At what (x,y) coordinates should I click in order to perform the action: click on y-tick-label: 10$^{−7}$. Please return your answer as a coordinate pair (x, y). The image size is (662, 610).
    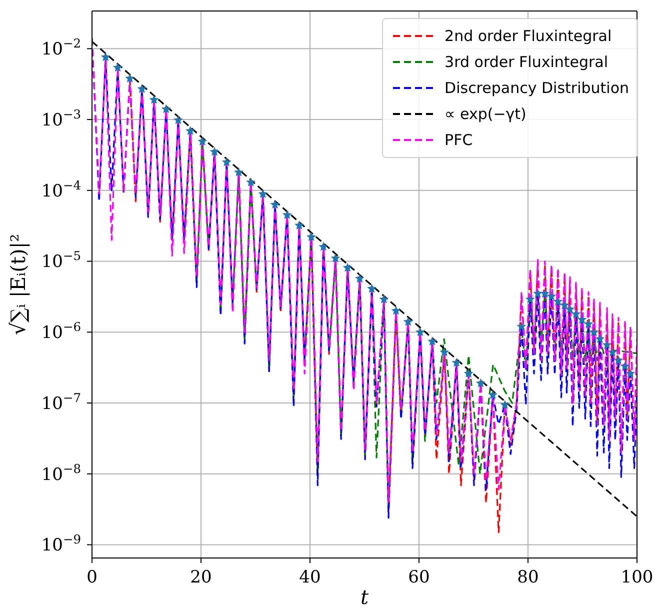
    Looking at the image, I should click on (61, 402).